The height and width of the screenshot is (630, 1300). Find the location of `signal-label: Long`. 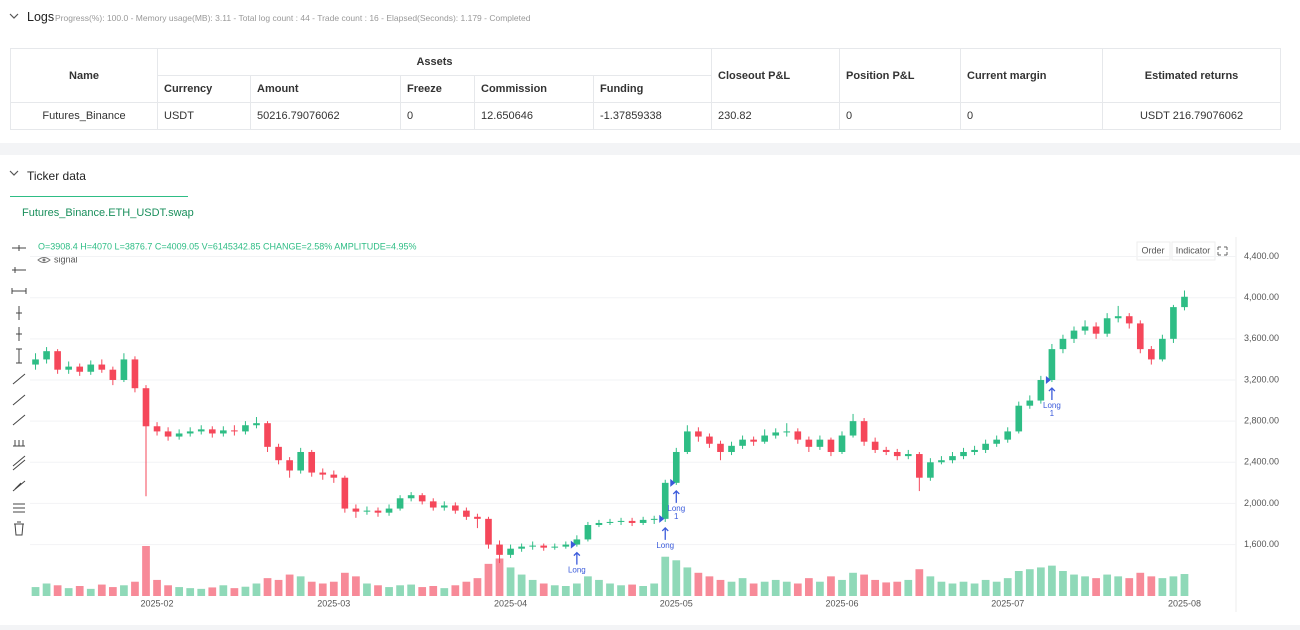

signal-label: Long is located at coordinates (676, 508).